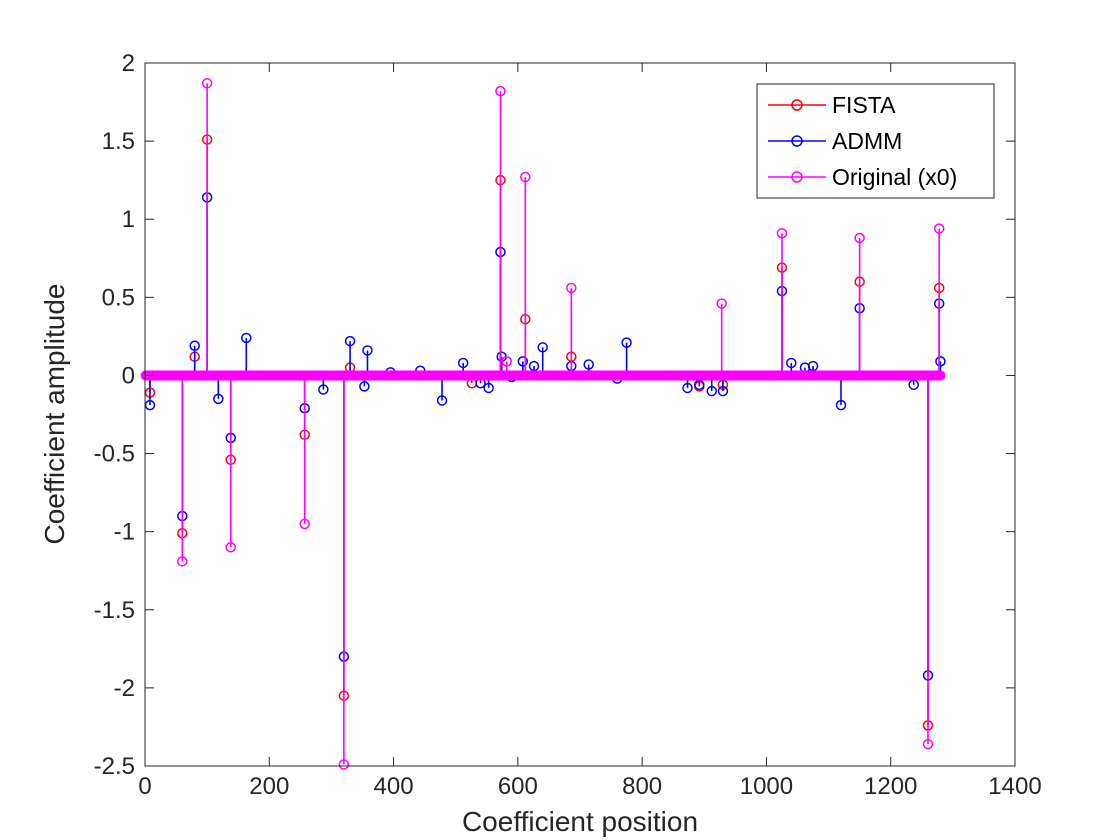  I want to click on y-tick-label: -2.5, so click(114, 766).